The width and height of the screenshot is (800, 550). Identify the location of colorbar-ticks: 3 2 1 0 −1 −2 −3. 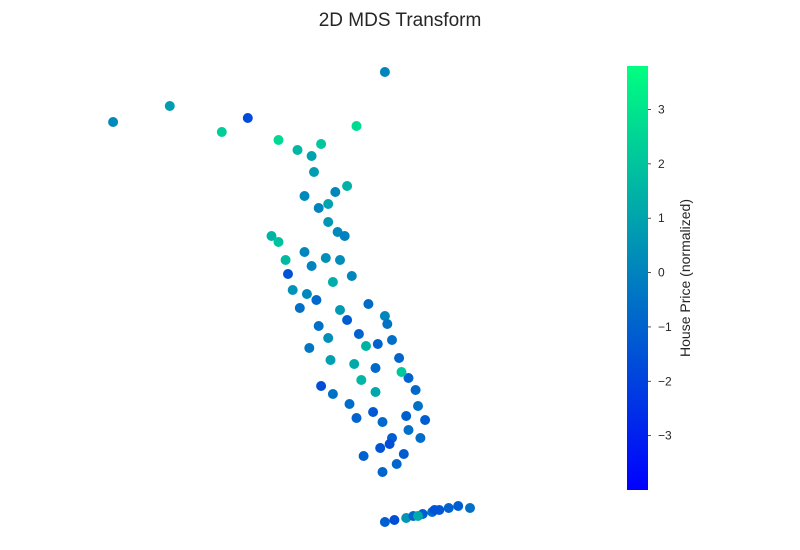
(660, 272).